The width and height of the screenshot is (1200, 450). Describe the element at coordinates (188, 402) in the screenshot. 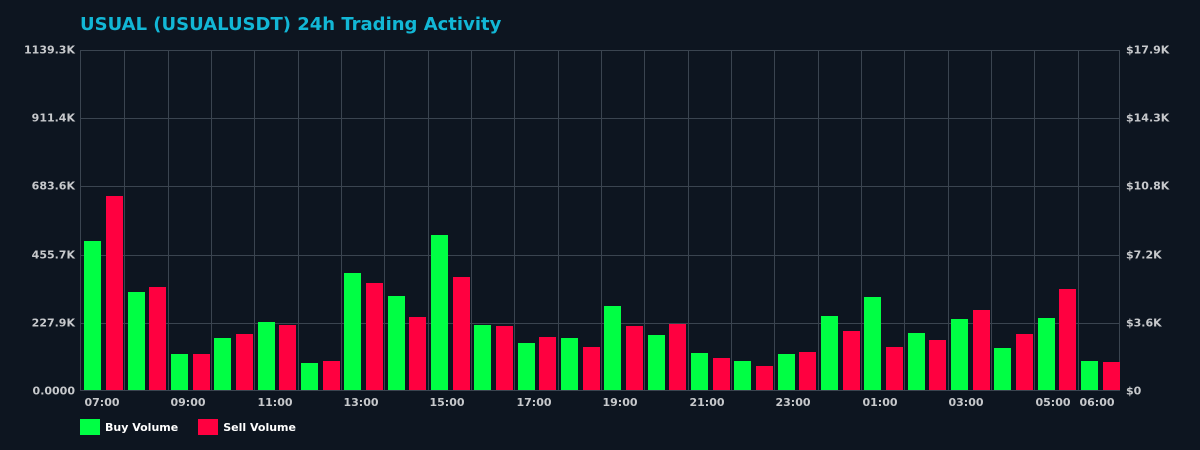

I see `x-tick: 09:00` at that location.